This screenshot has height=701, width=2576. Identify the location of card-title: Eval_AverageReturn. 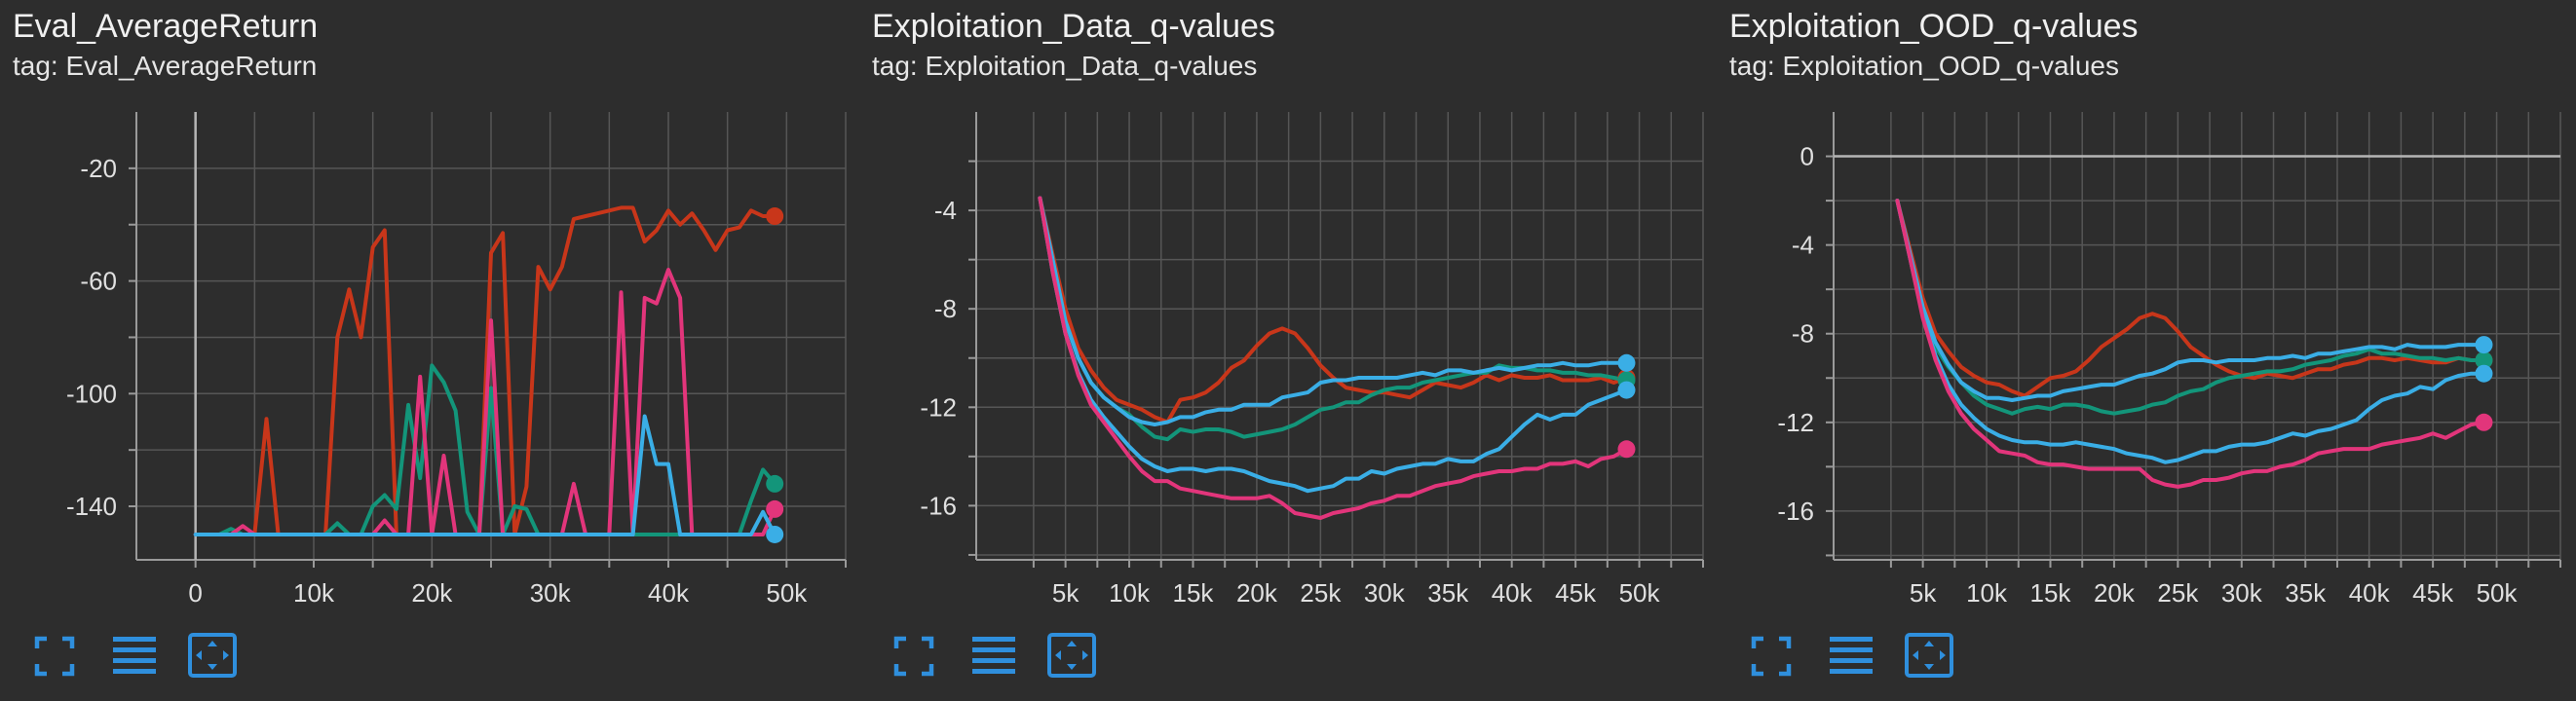
(166, 26).